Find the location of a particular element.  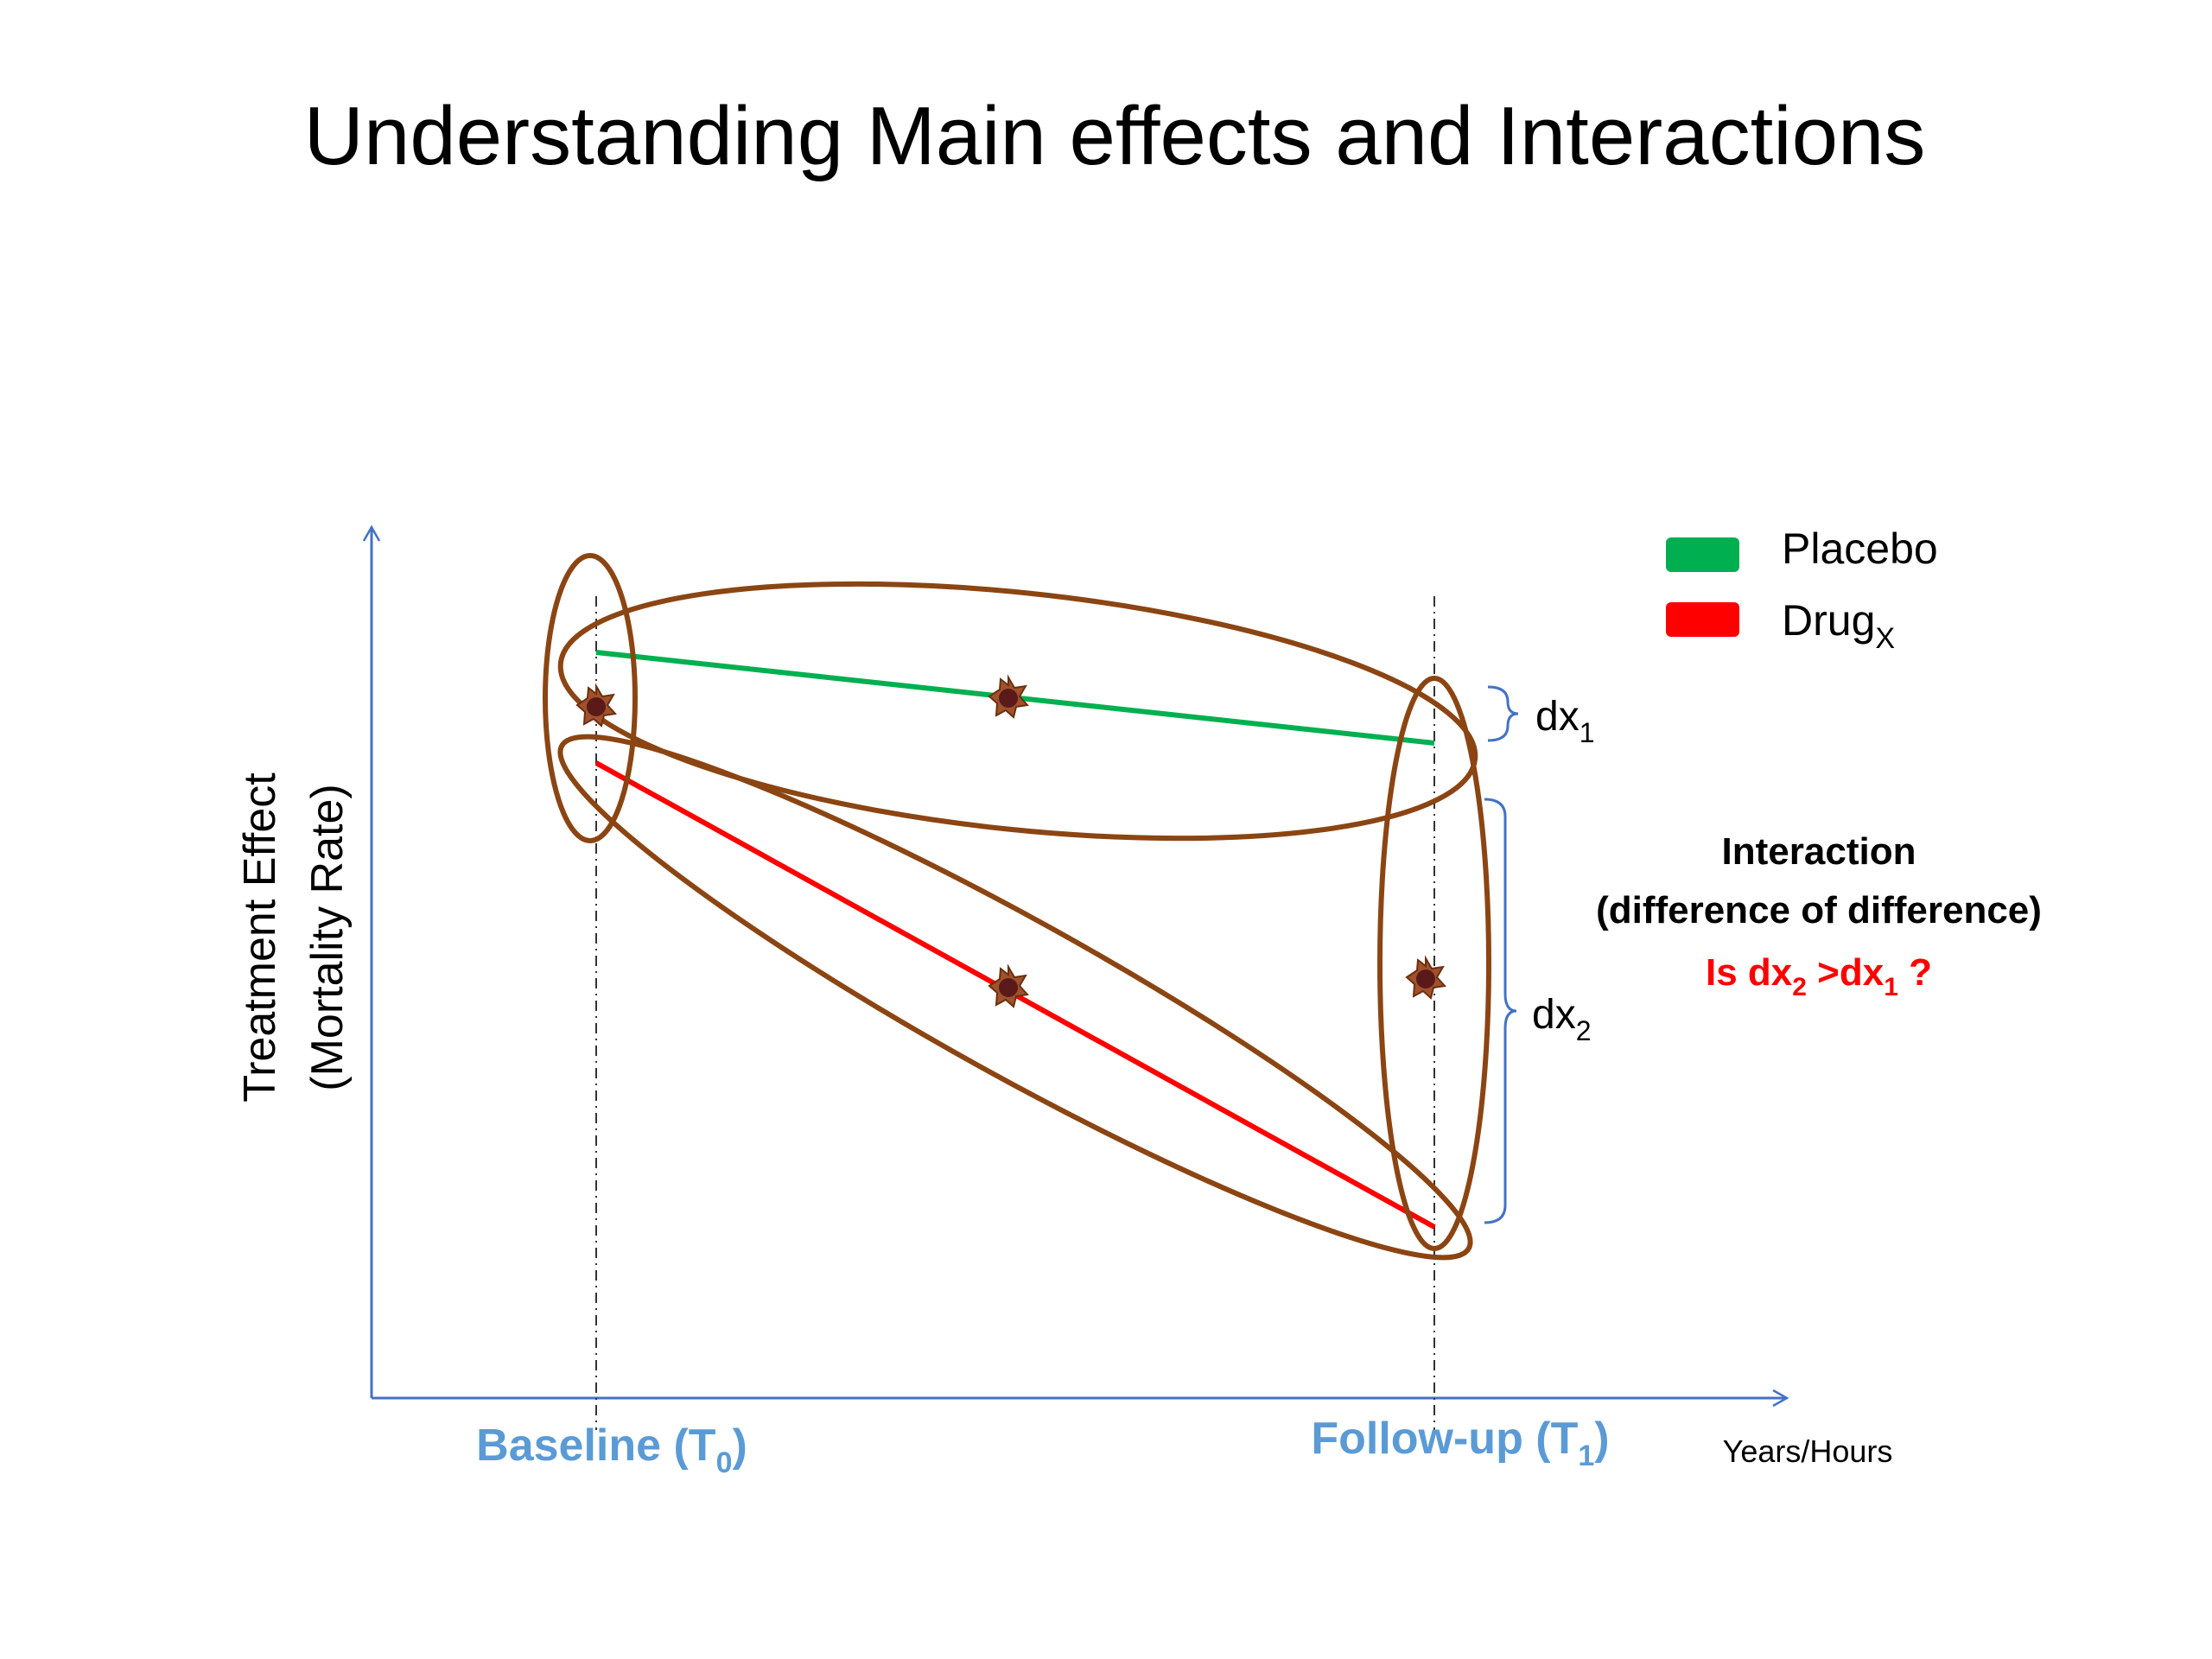

x-tick-followup: Follow-up (T1) is located at coordinates (1460, 1443).